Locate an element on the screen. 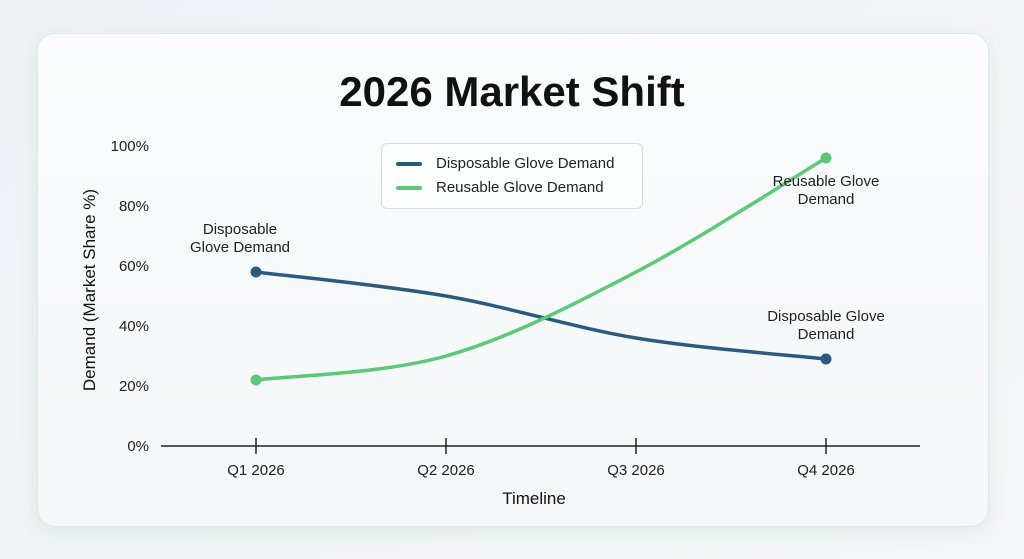 The image size is (1024, 559). series-line-disposable is located at coordinates (541, 315).